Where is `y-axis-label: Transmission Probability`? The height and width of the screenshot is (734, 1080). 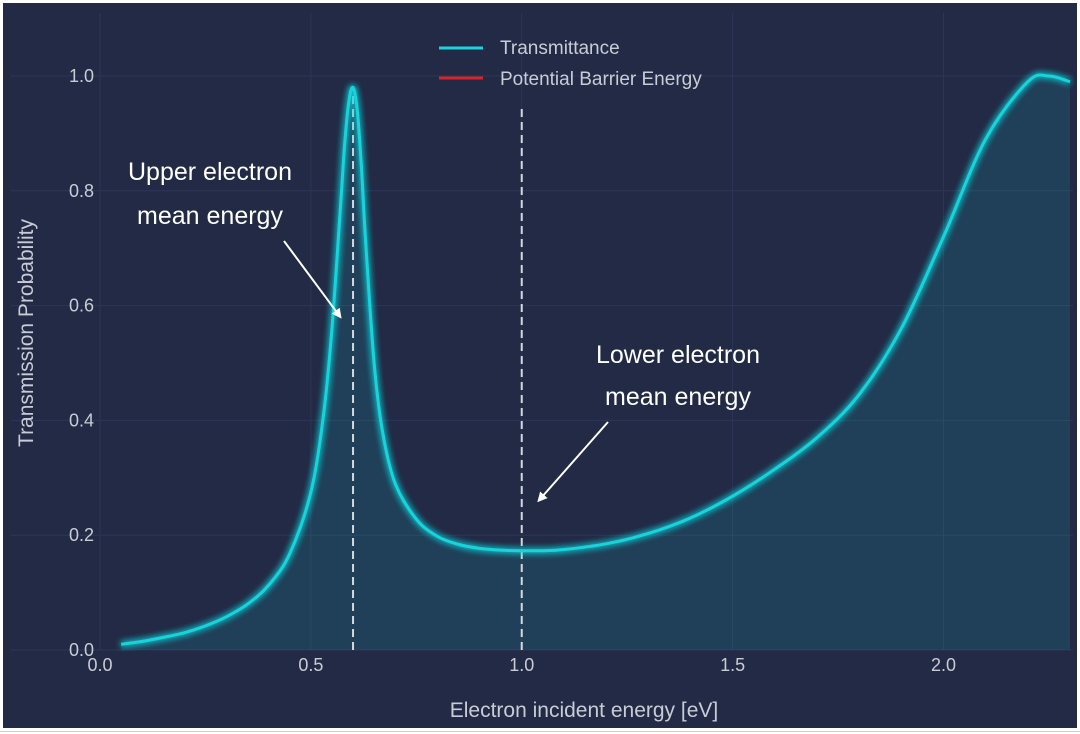 y-axis-label: Transmission Probability is located at coordinates (26, 333).